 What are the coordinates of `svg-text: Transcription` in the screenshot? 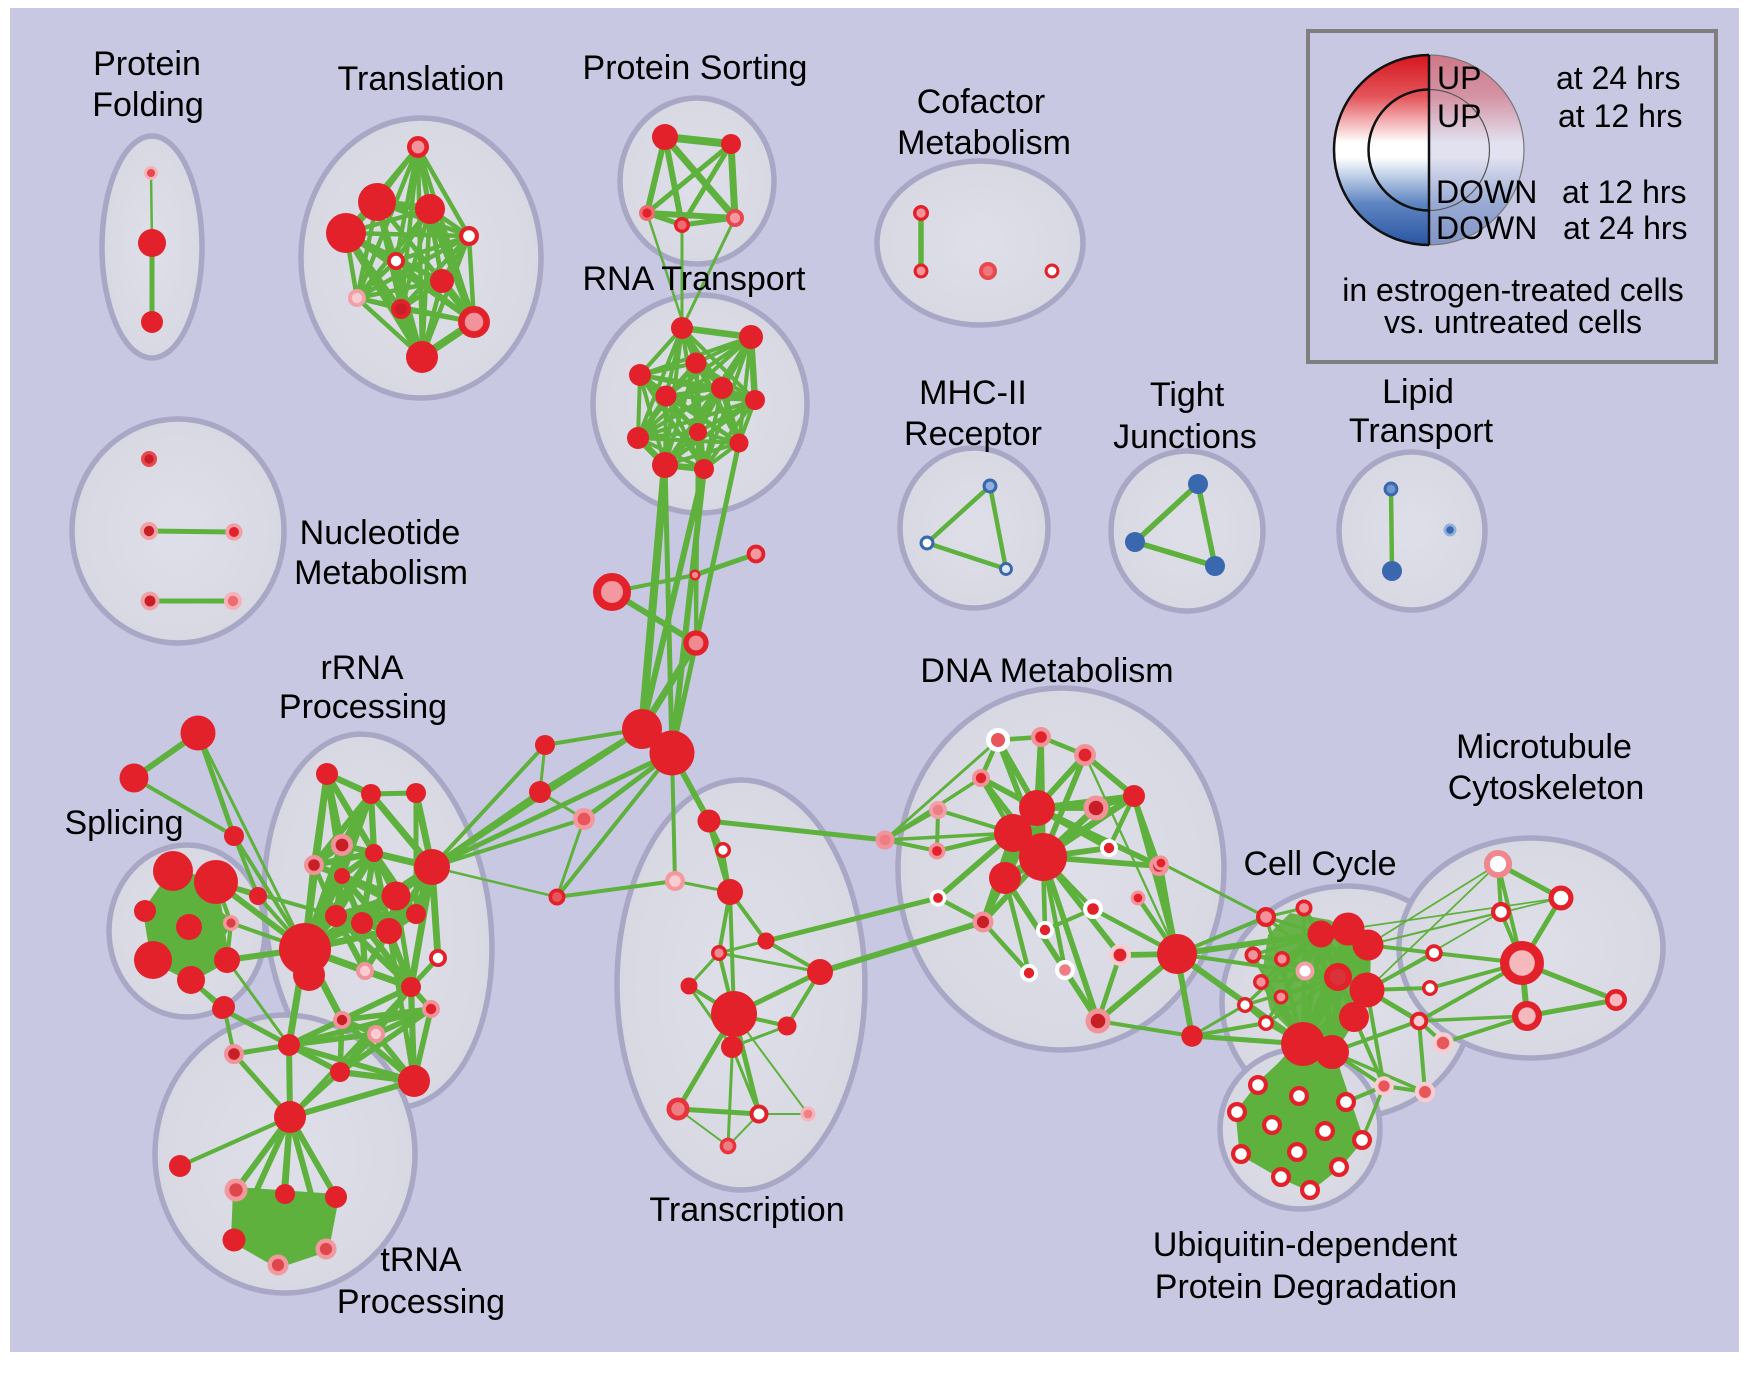 It's located at (746, 1210).